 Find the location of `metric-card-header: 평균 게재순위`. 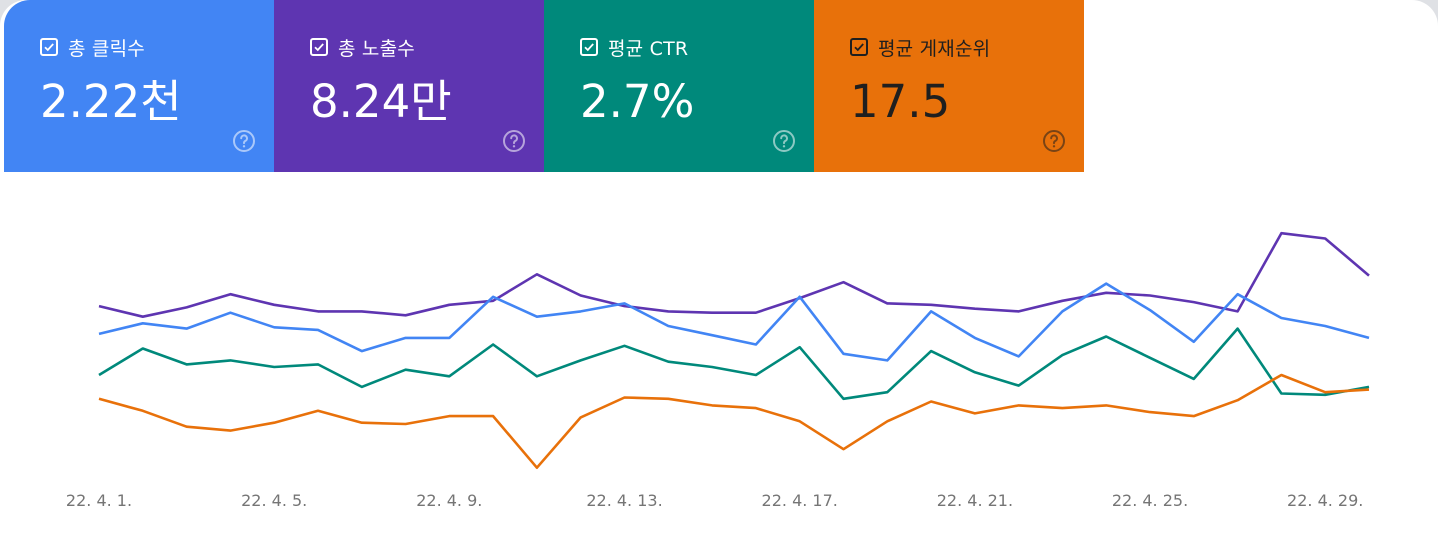

metric-card-header: 평균 게재순위 is located at coordinates (967, 47).